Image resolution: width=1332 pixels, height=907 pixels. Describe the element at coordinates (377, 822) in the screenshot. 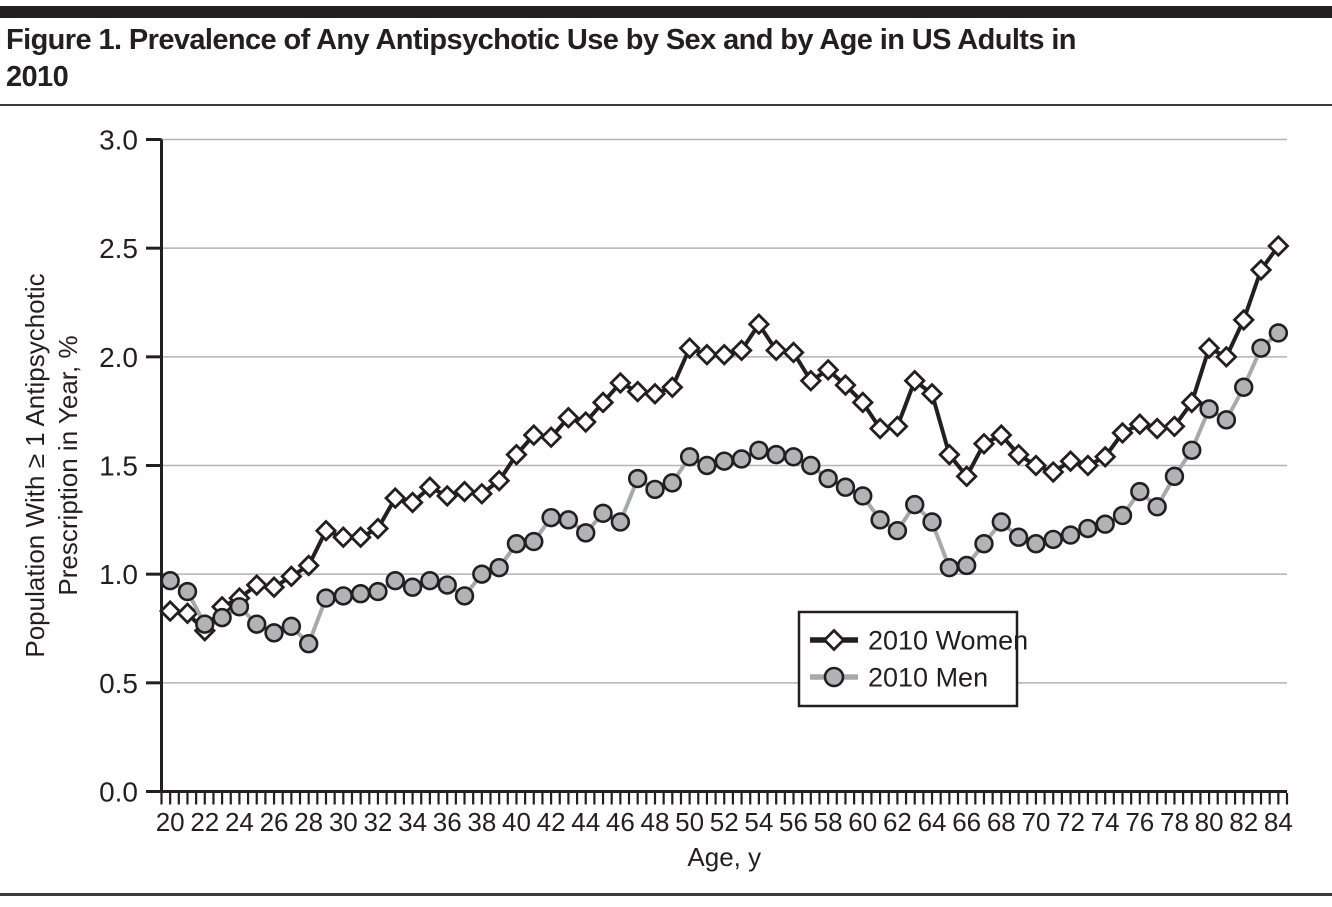

I see `x-tick-label: 32` at that location.